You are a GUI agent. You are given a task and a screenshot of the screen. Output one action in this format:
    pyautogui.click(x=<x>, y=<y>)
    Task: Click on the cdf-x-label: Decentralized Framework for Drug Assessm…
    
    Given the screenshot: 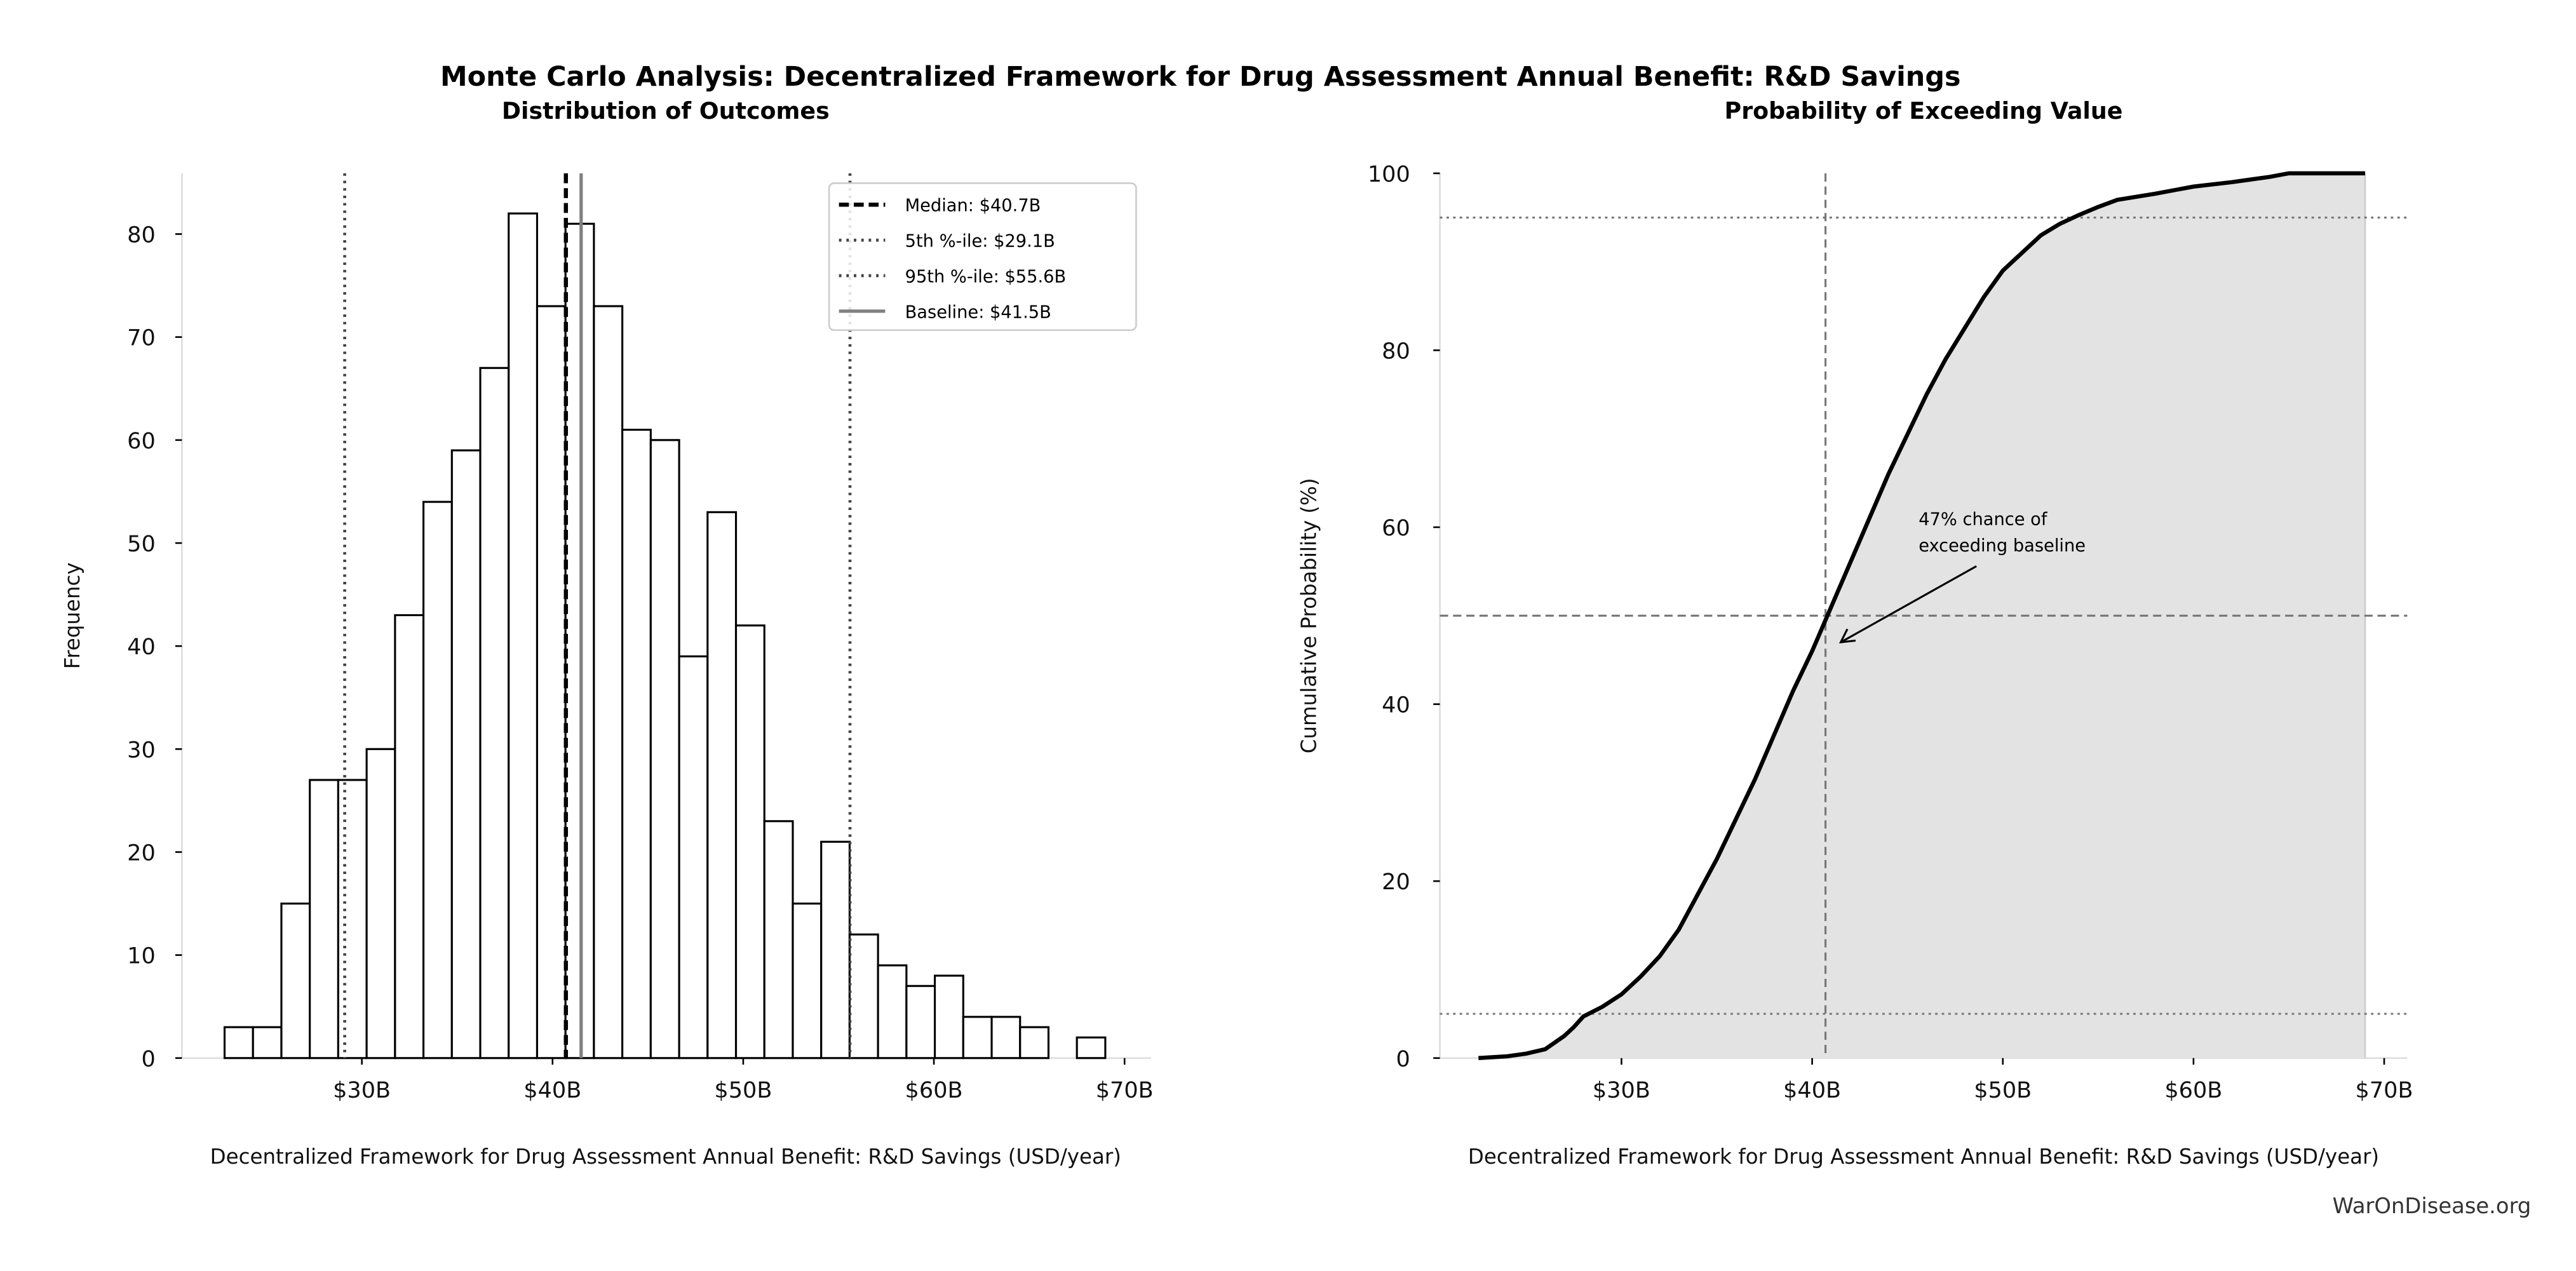 What is the action you would take?
    pyautogui.click(x=1923, y=1157)
    